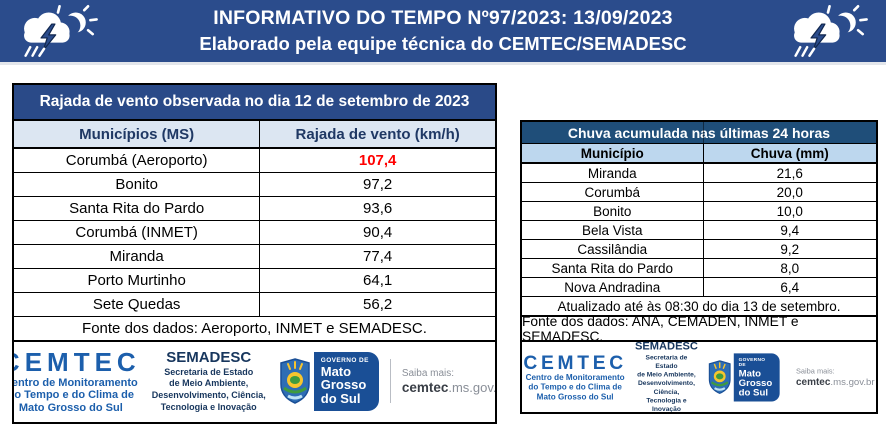  I want to click on table-row: Sete Quedas 56,2, so click(254, 305).